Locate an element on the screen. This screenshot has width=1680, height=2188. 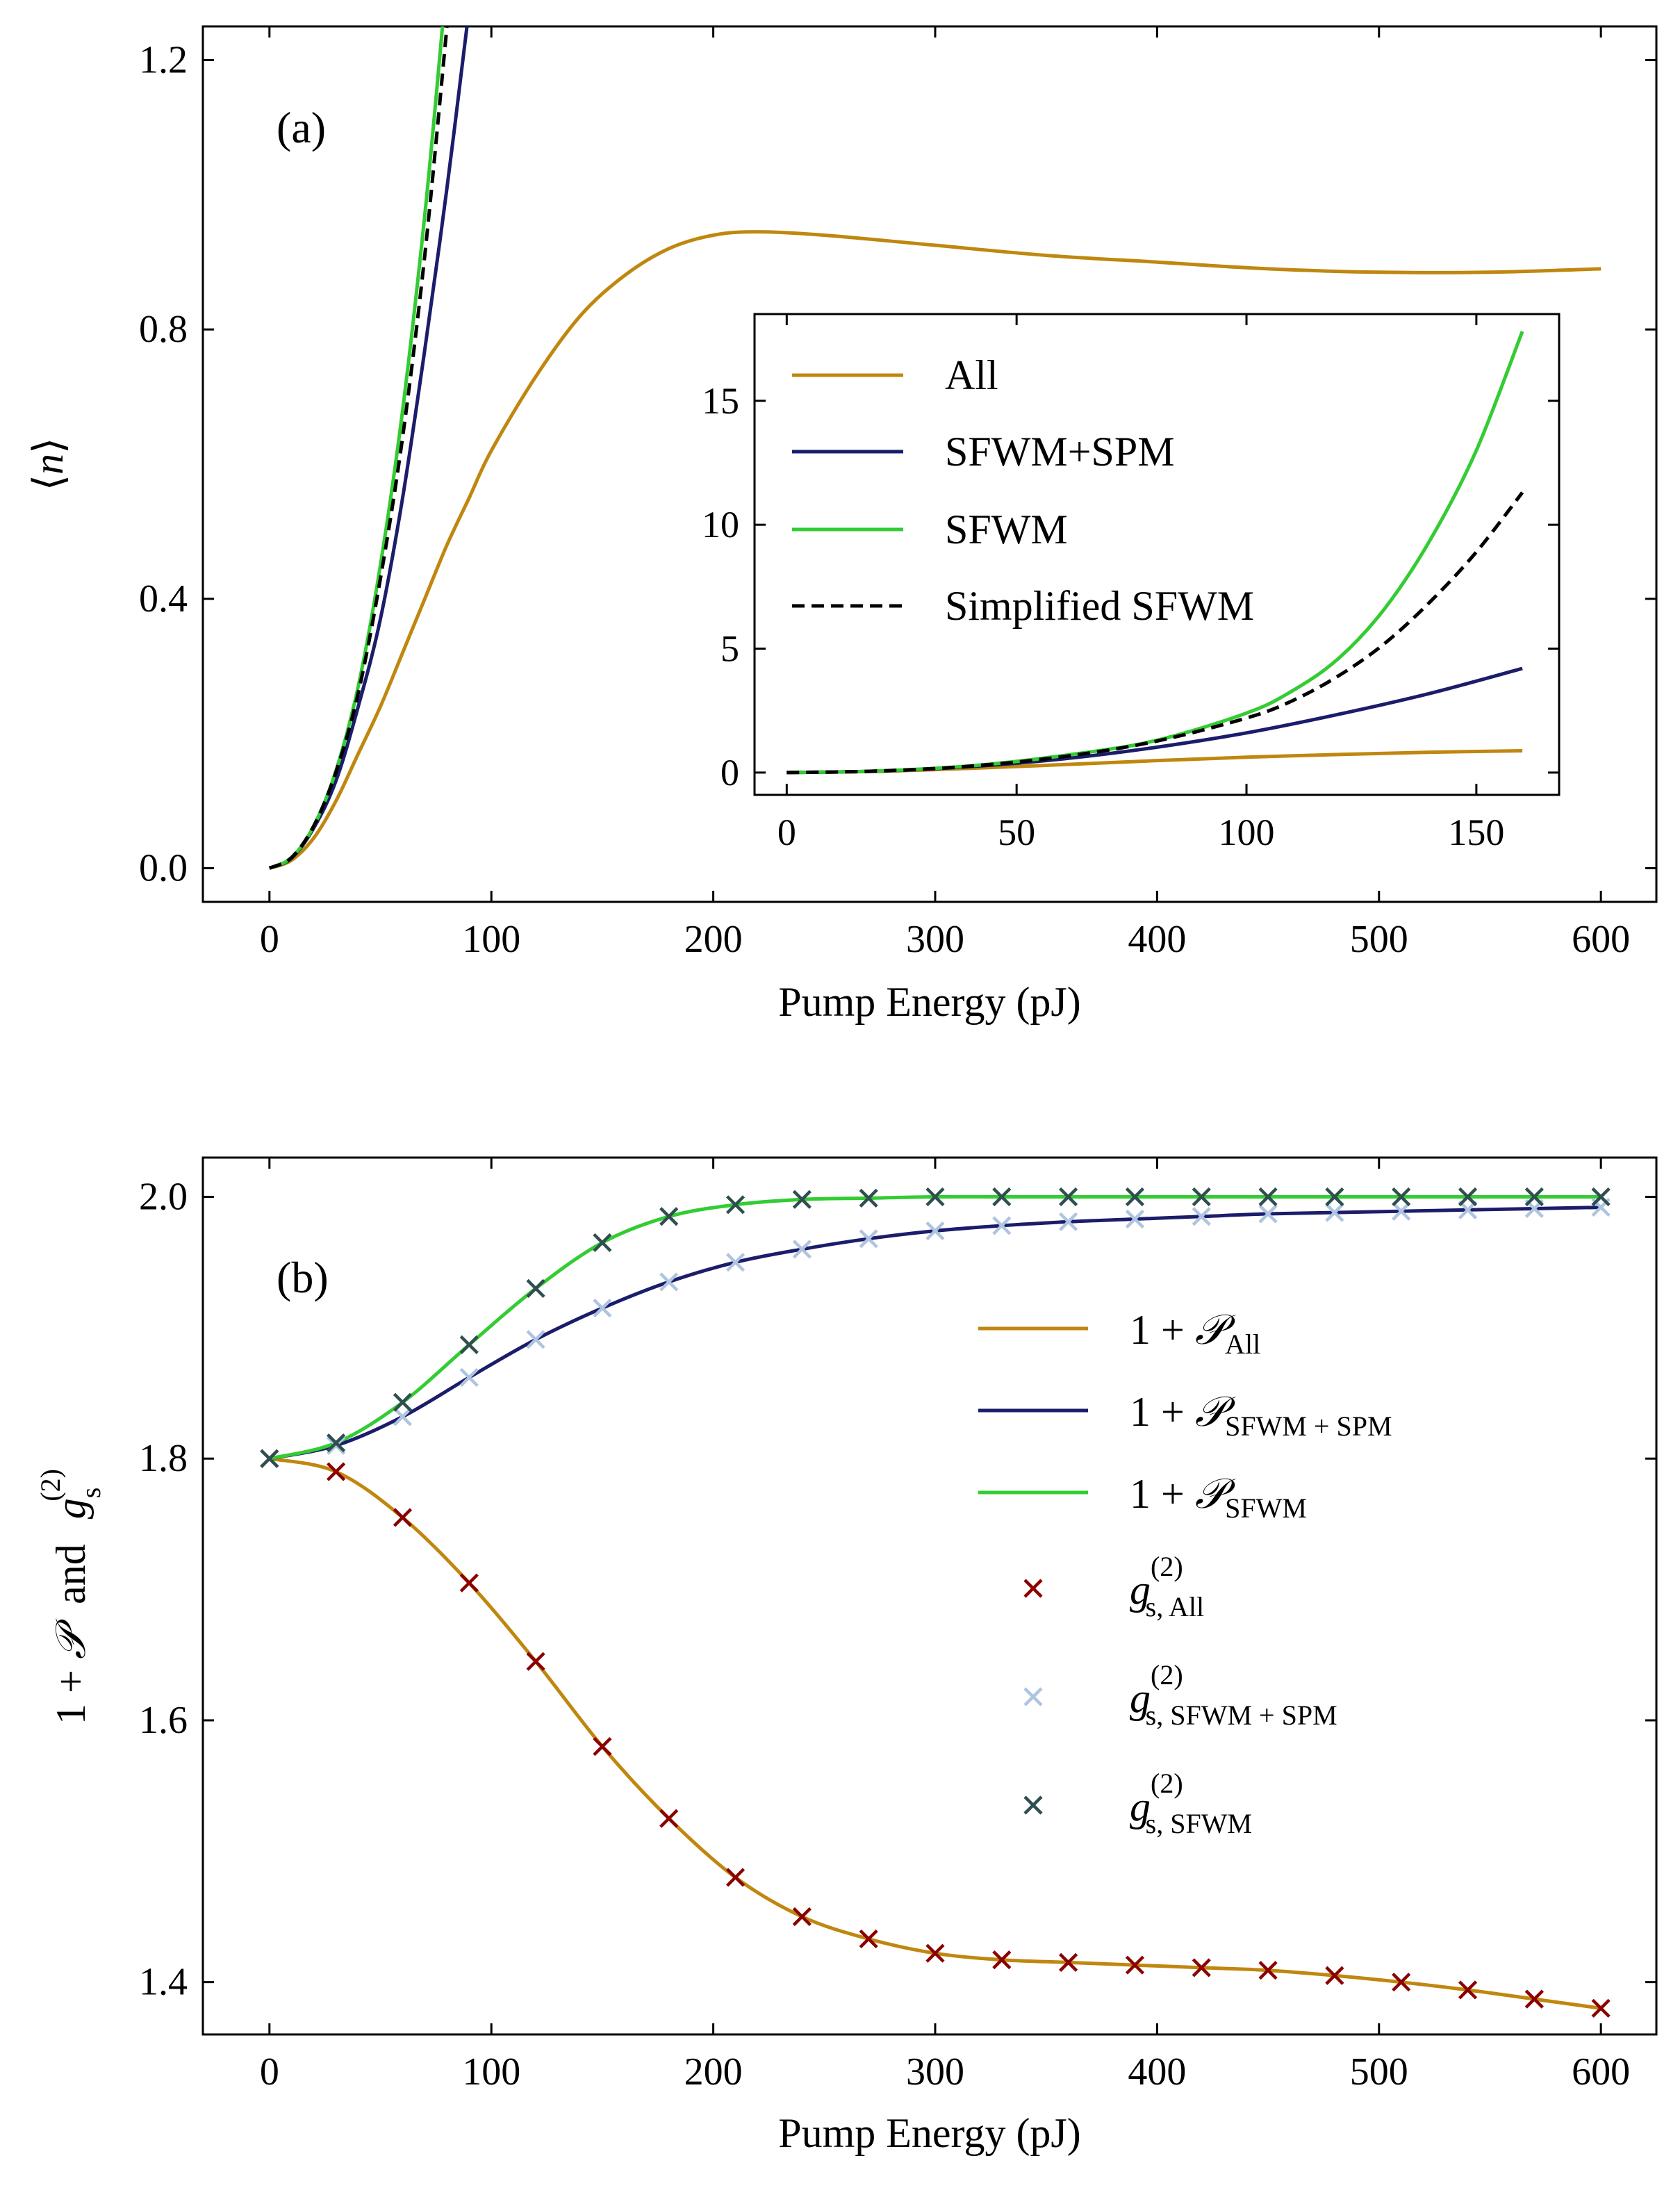
panel-a-xtick-label: 400 is located at coordinates (1157, 940).